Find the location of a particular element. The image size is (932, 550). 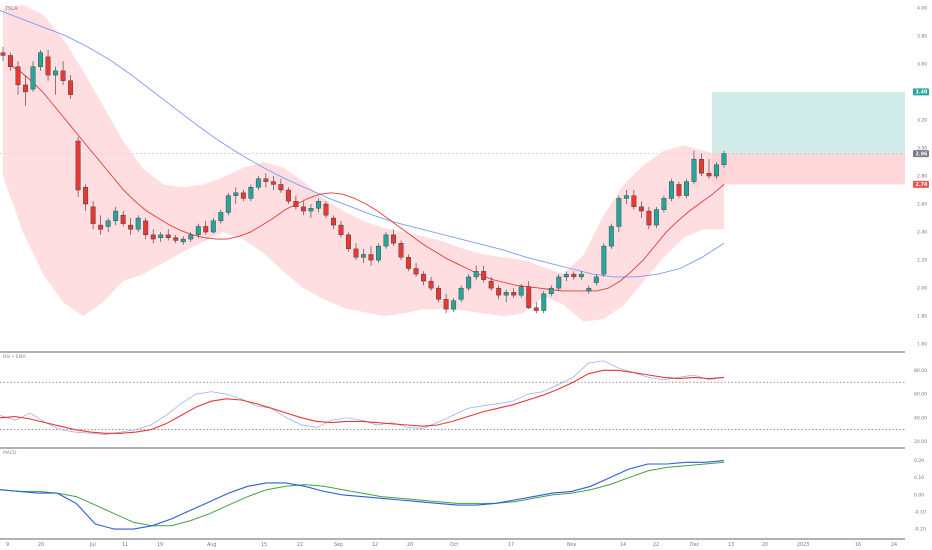

time-tick-label: 22 is located at coordinates (656, 545).